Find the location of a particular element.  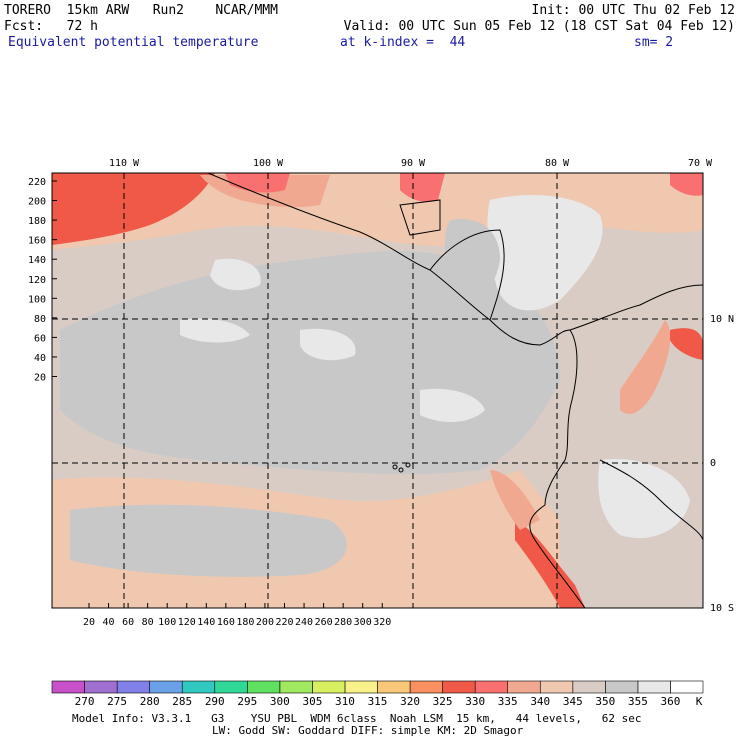

colorbar-label: 325 is located at coordinates (443, 701).